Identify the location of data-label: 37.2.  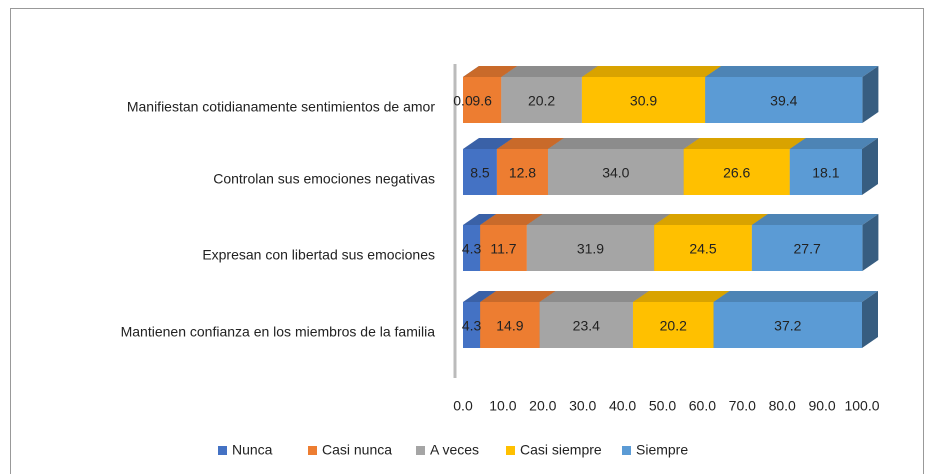
(787, 326).